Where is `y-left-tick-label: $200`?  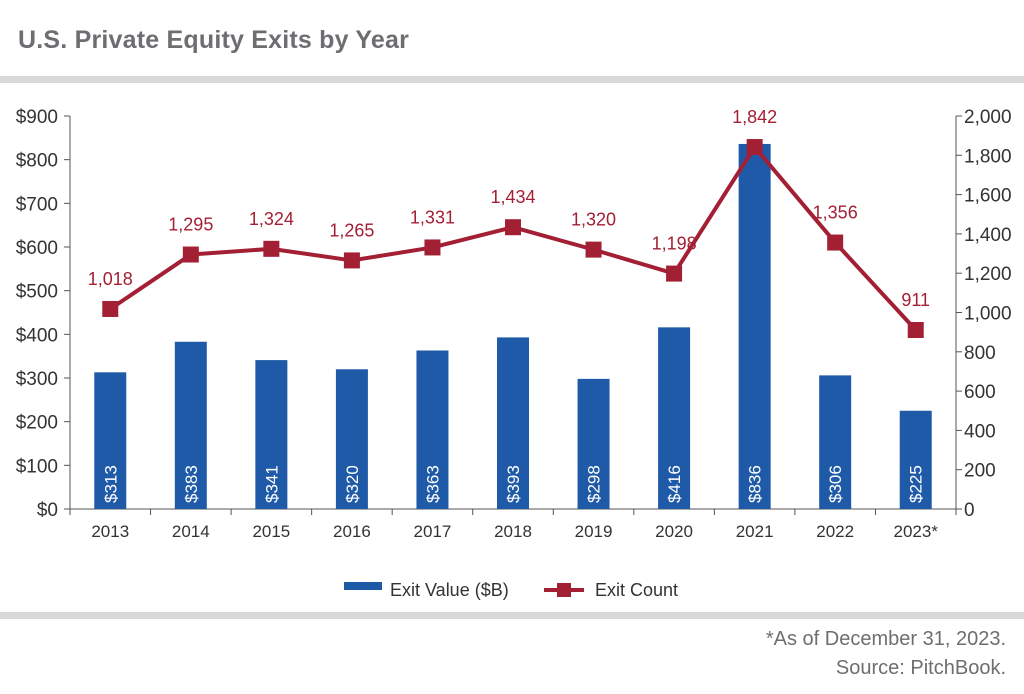 y-left-tick-label: $200 is located at coordinates (37, 423).